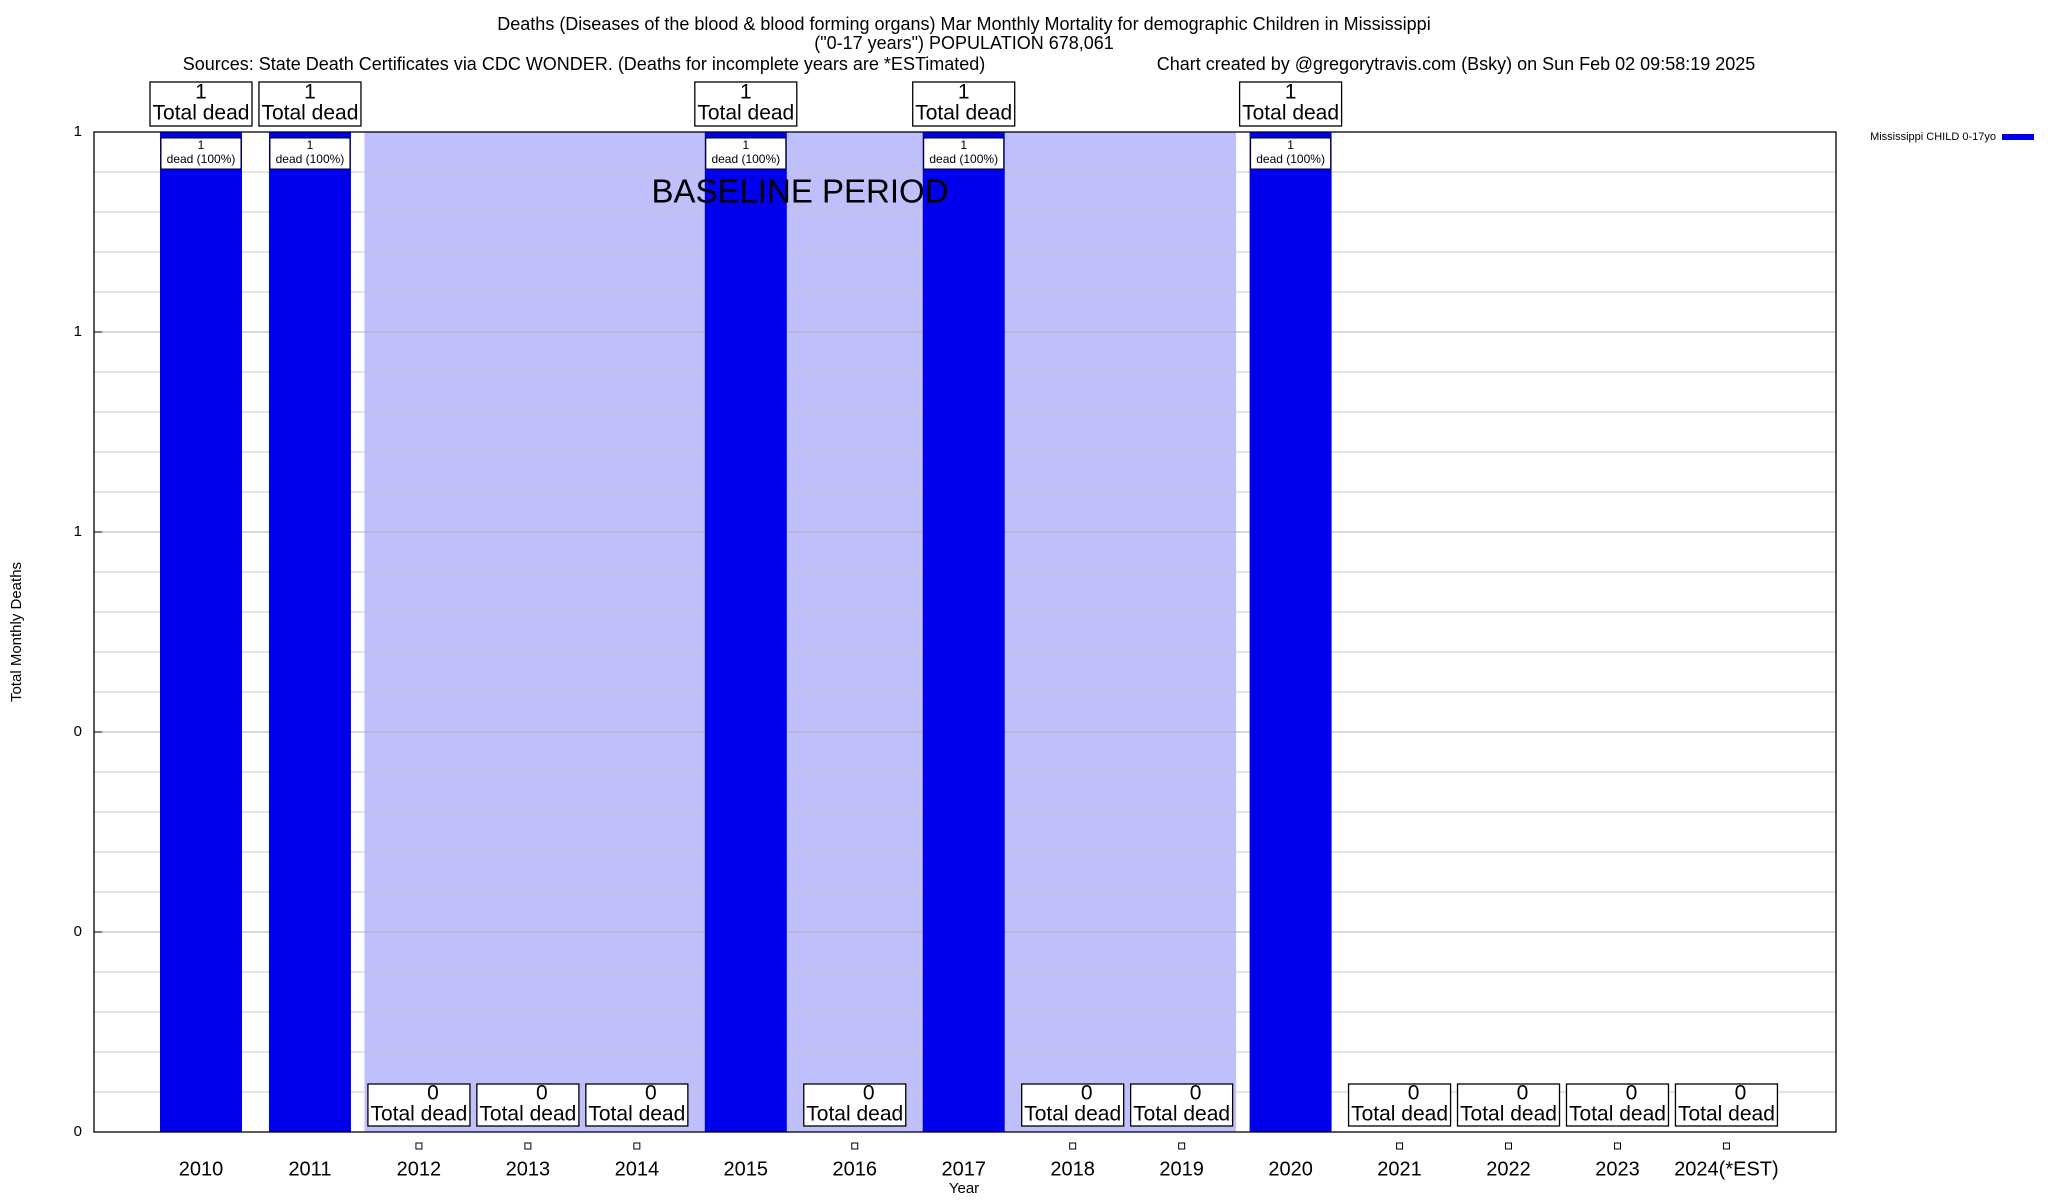  Describe the element at coordinates (528, 1169) in the screenshot. I see `x-tick-label: 2013` at that location.